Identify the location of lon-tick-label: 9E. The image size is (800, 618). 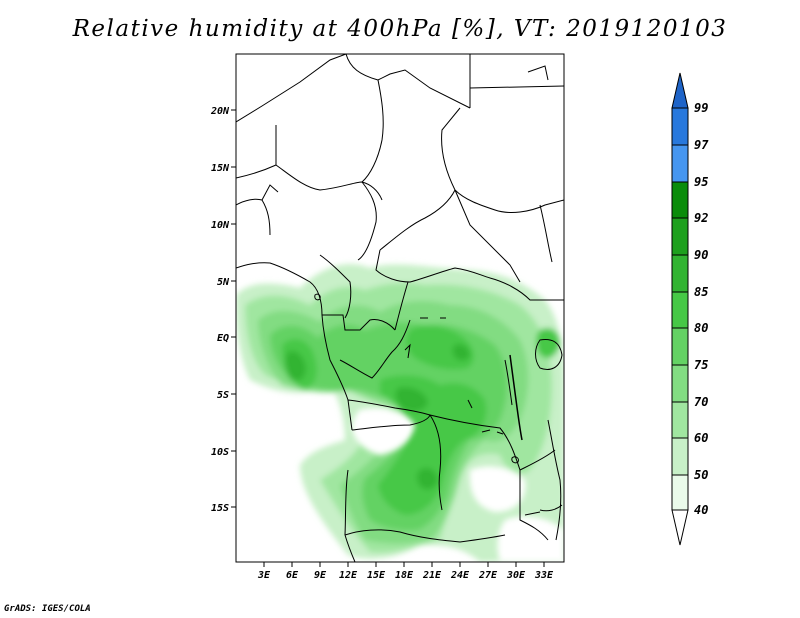
(320, 575).